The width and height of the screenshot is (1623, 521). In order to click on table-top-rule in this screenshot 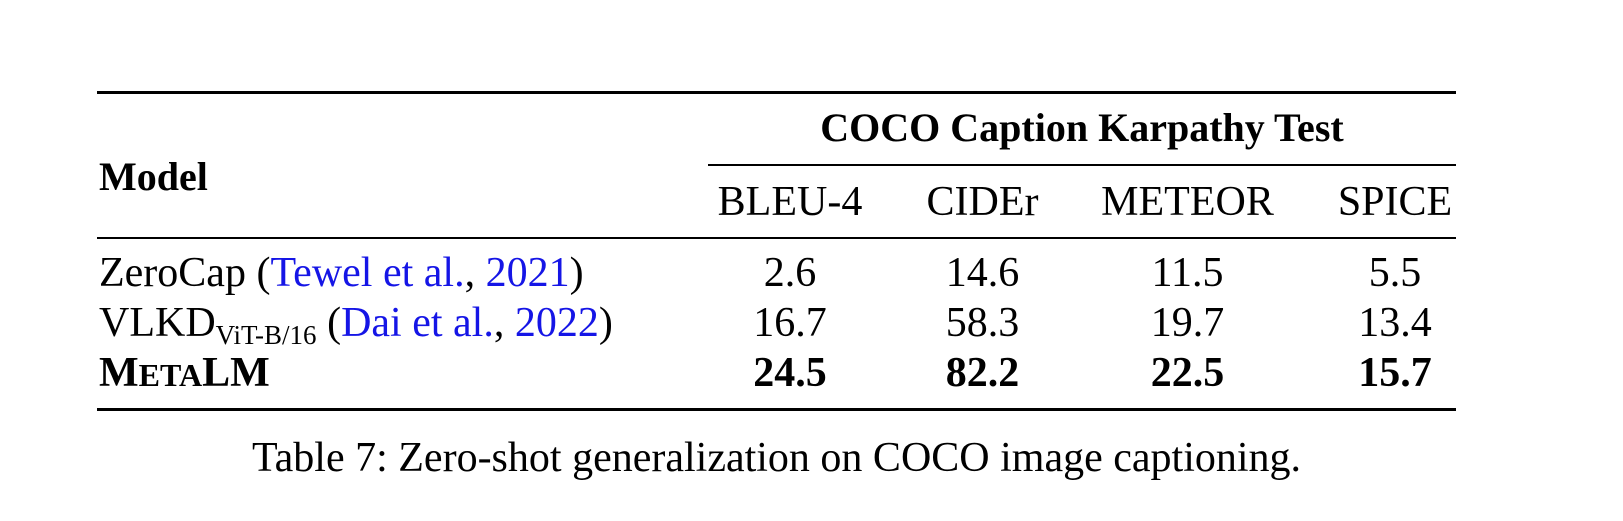, I will do `click(776, 92)`.